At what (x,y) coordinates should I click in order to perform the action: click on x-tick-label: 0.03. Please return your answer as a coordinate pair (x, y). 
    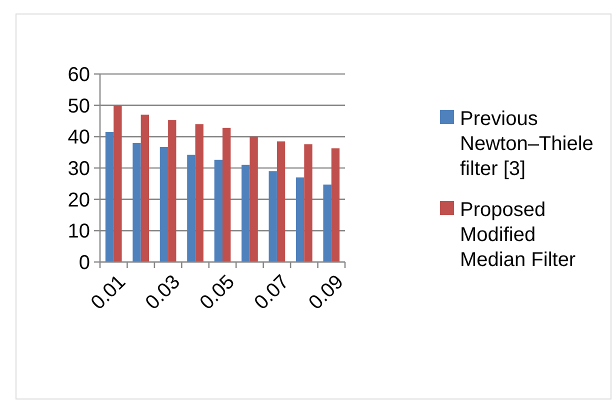
    Looking at the image, I should click on (163, 292).